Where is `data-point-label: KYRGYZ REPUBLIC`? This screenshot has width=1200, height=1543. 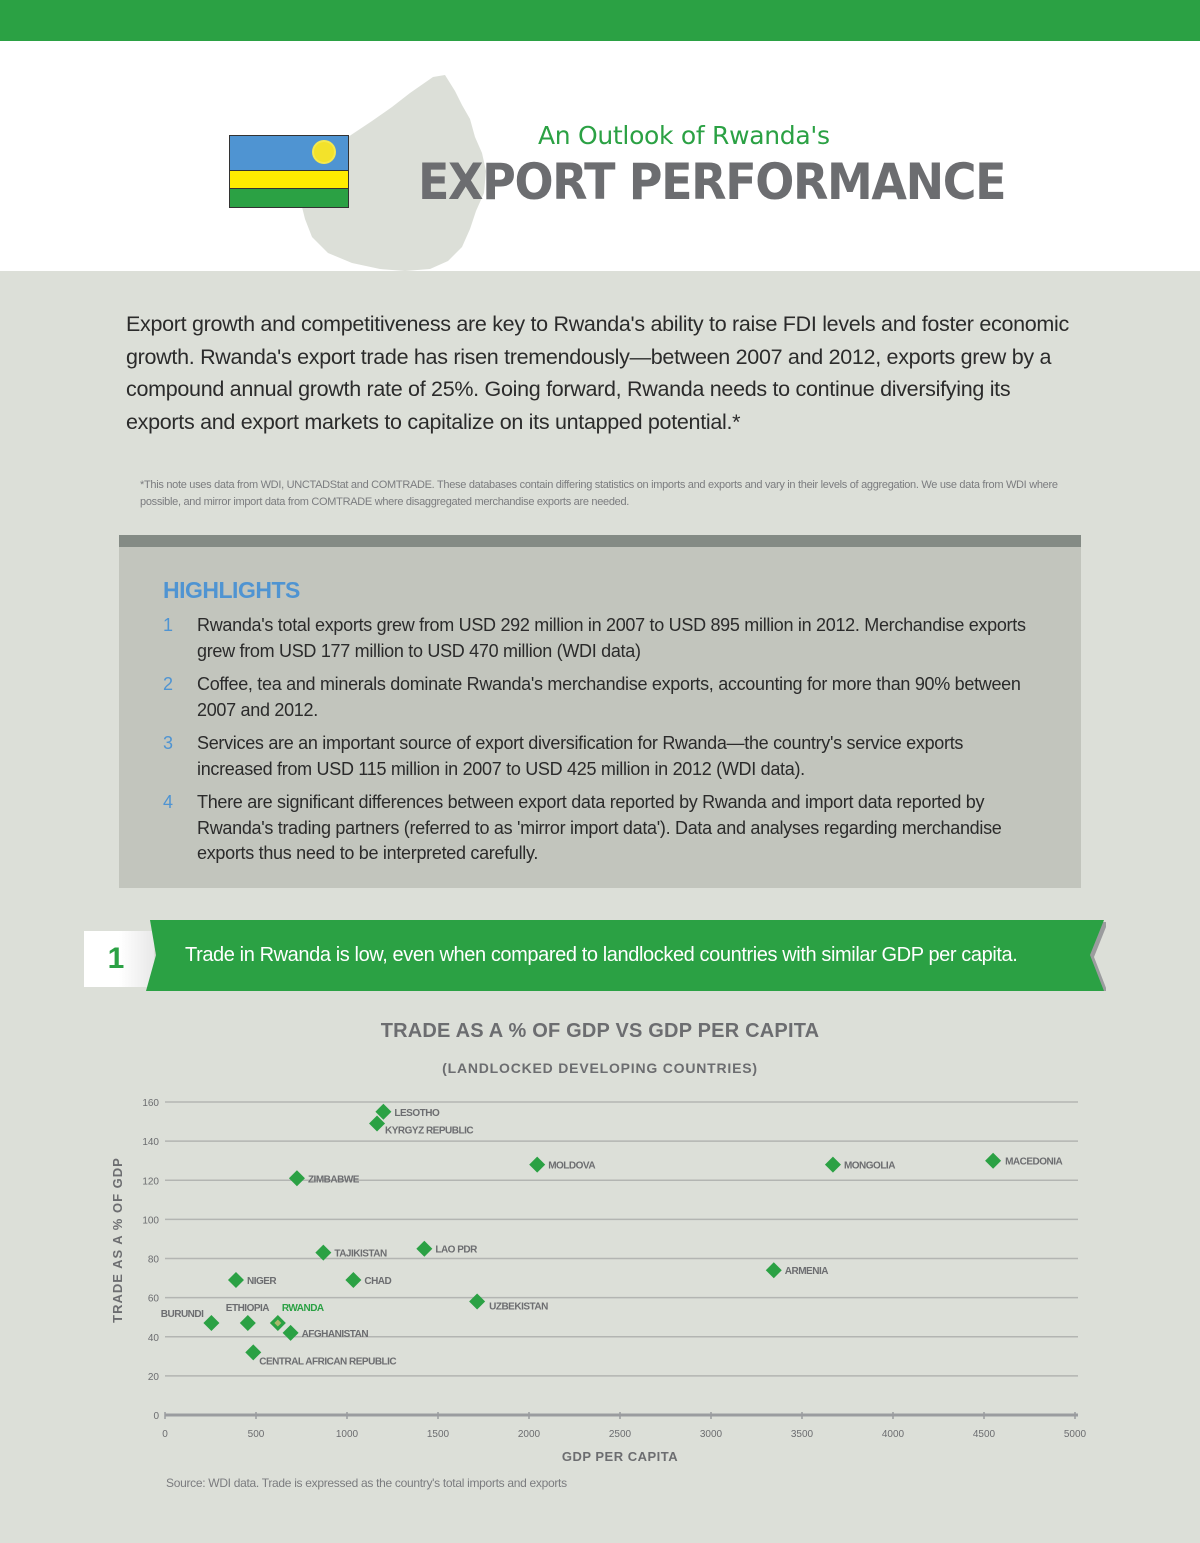 data-point-label: KYRGYZ REPUBLIC is located at coordinates (429, 1131).